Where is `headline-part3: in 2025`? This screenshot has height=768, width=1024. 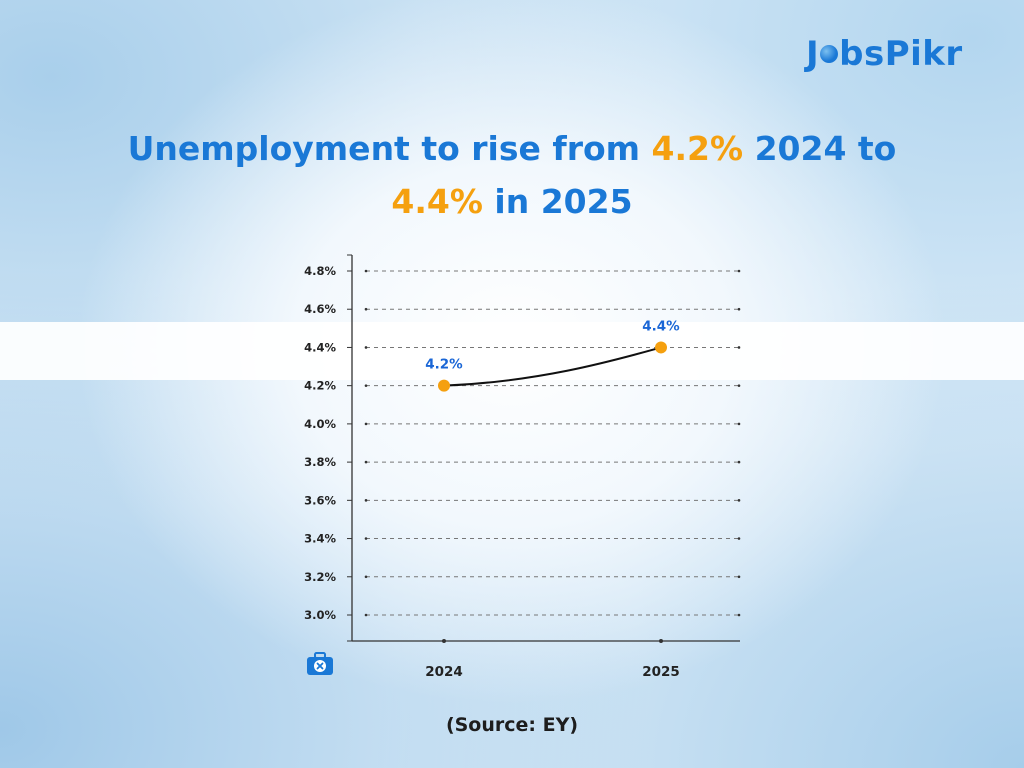
headline-part3: in 2025 is located at coordinates (557, 201).